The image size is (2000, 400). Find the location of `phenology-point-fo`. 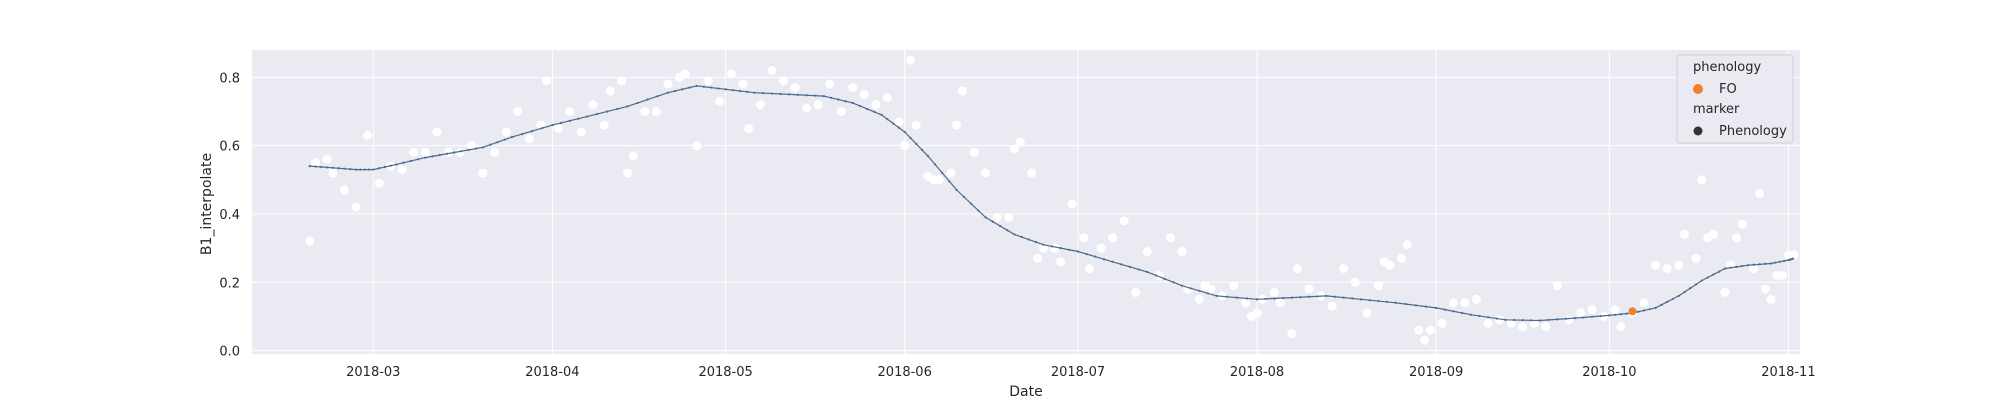

phenology-point-fo is located at coordinates (1632, 311).